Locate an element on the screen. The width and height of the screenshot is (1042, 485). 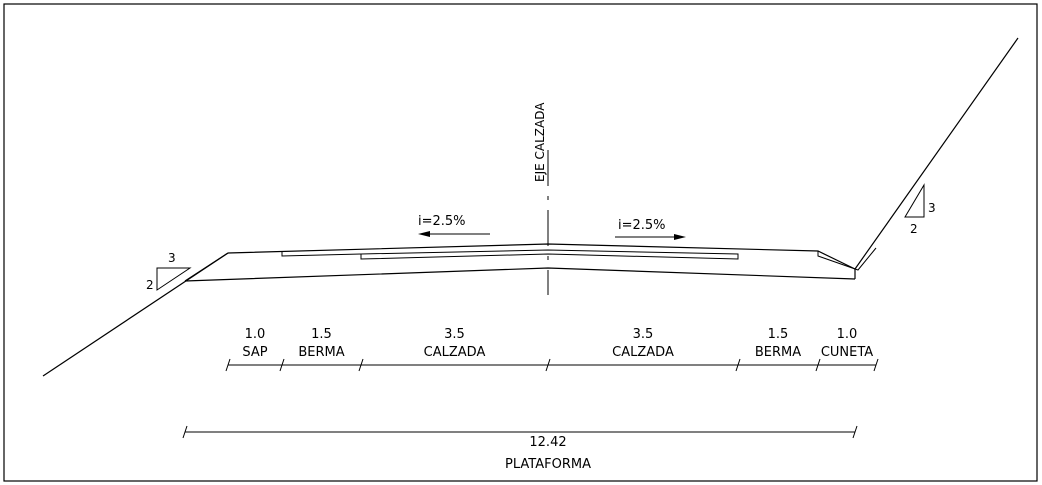
total-name: PLATAFORMA is located at coordinates (548, 464).